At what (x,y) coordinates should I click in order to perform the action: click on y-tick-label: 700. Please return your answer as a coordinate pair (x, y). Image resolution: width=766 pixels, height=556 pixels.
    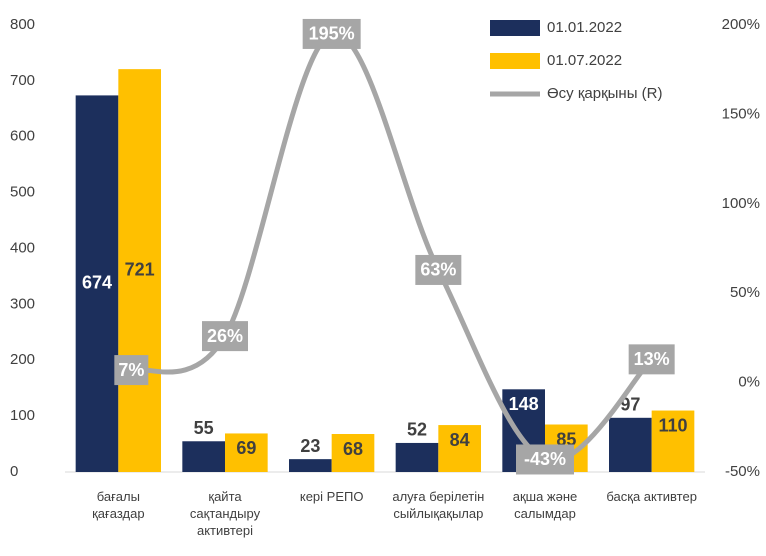
    Looking at the image, I should click on (22, 80).